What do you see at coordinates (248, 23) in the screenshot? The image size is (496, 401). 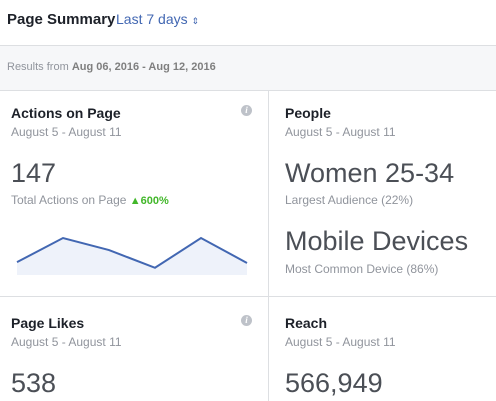 I see `header` at bounding box center [248, 23].